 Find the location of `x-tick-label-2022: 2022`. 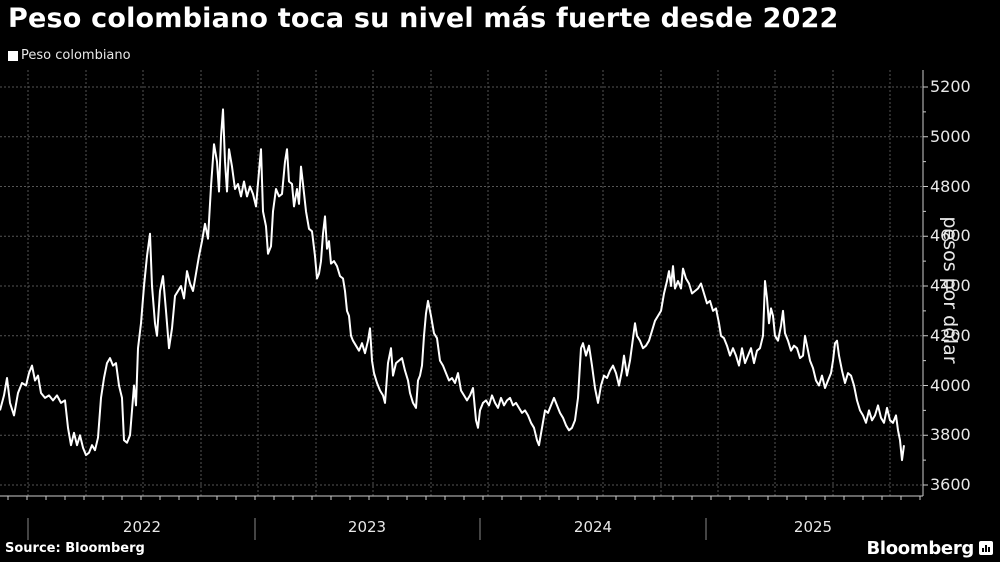

x-tick-label-2022: 2022 is located at coordinates (142, 527).